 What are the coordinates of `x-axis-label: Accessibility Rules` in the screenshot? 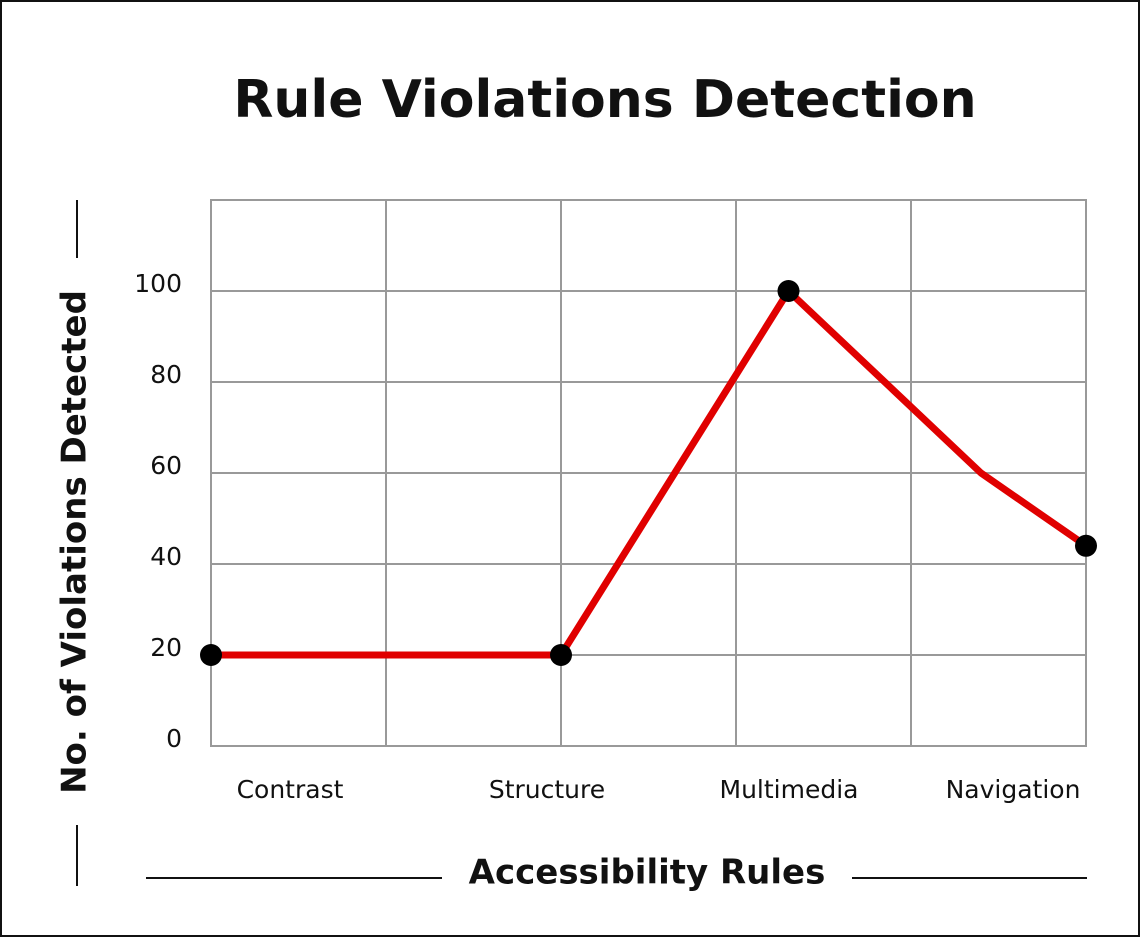 It's located at (647, 873).